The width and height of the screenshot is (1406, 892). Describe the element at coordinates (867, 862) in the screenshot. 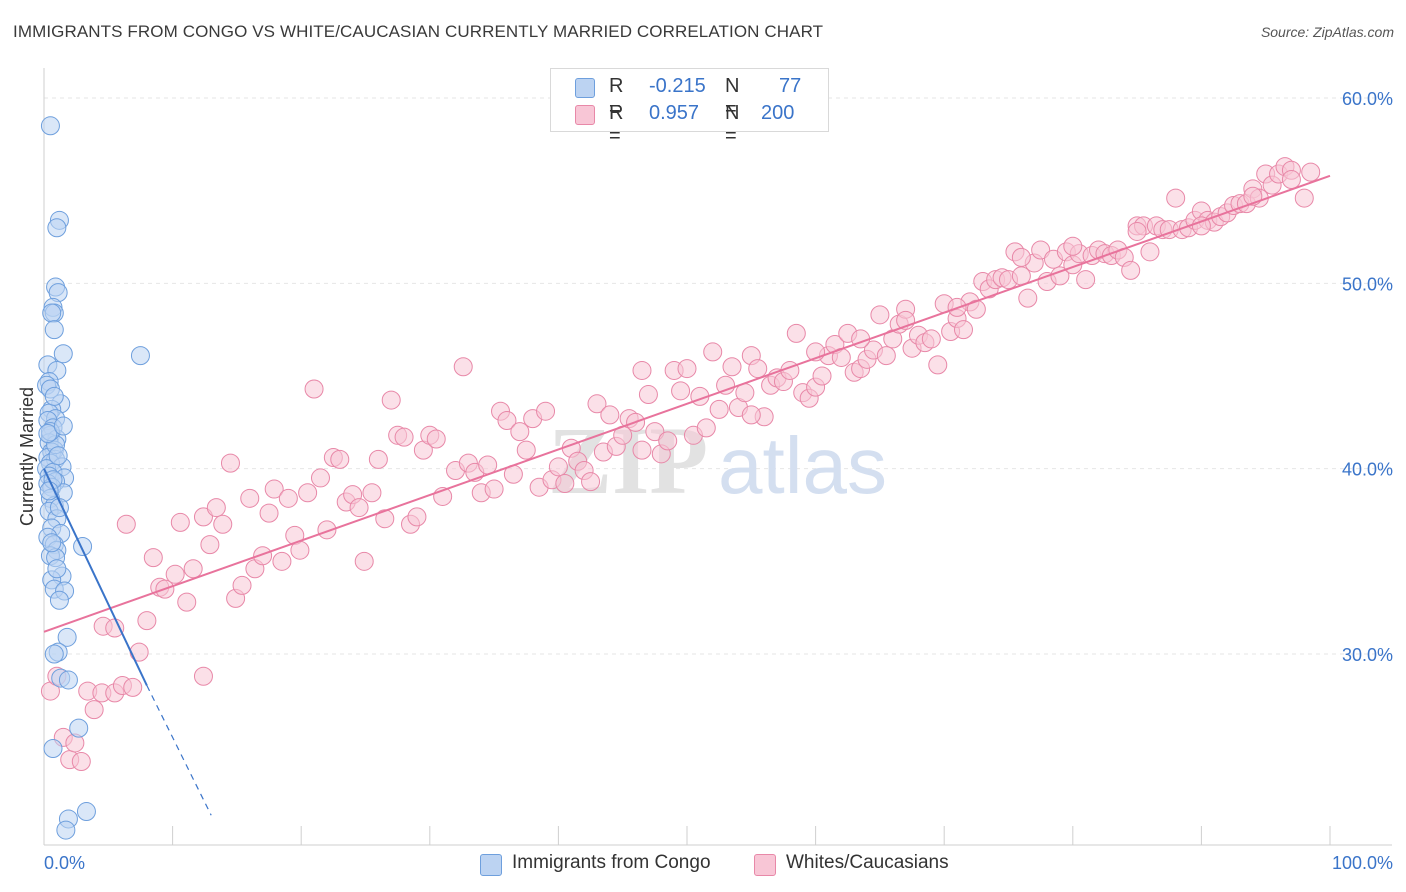

I see `bottom-legend-label-whites: Whites/Caucasians` at that location.